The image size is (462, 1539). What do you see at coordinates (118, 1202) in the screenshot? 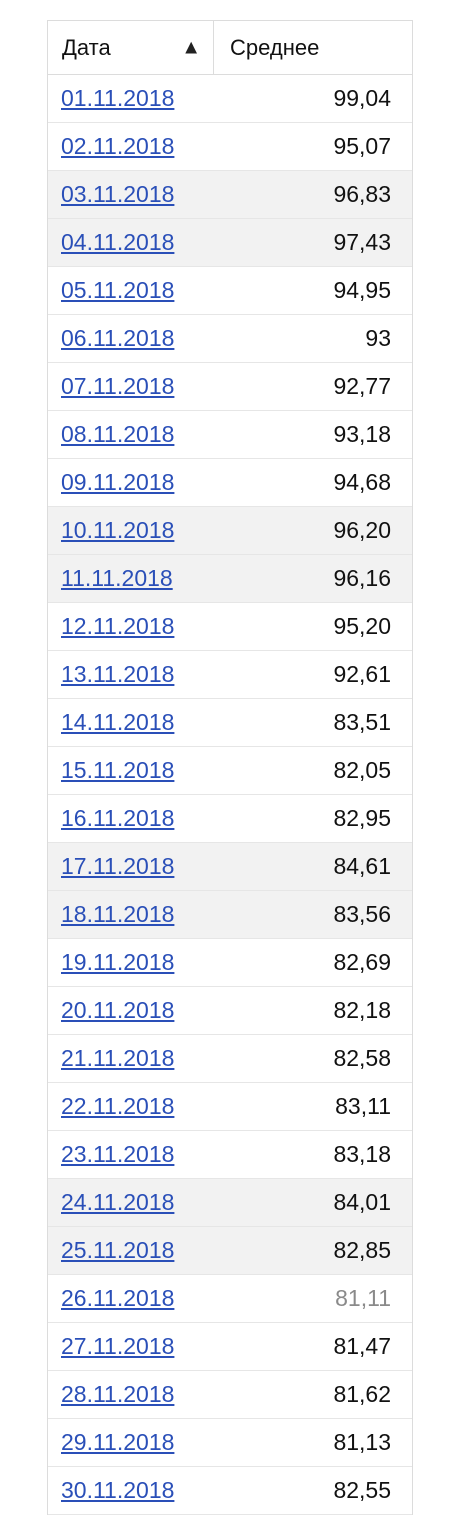
I see `date-link: 24.11.2018` at bounding box center [118, 1202].